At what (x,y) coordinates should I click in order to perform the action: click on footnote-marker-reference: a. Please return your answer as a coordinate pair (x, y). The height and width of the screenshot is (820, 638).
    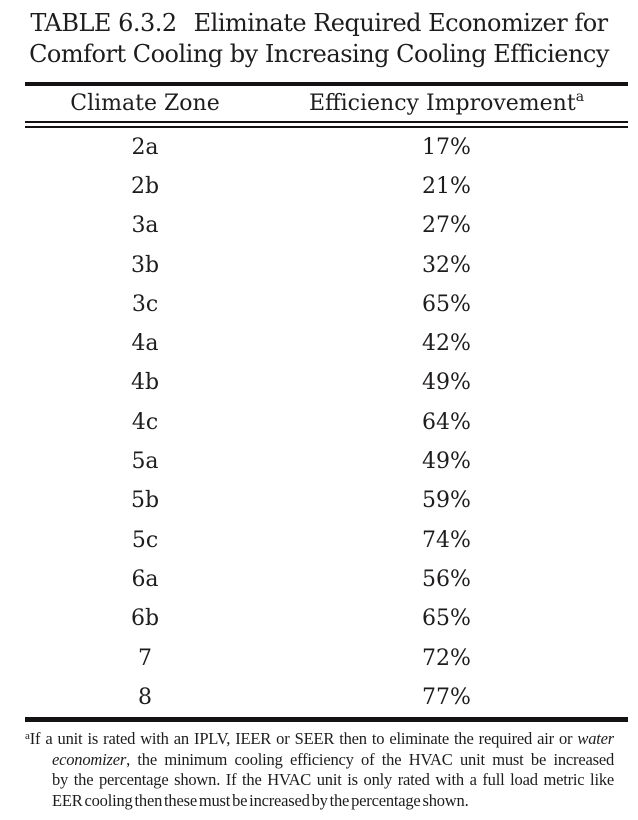
    Looking at the image, I should click on (580, 96).